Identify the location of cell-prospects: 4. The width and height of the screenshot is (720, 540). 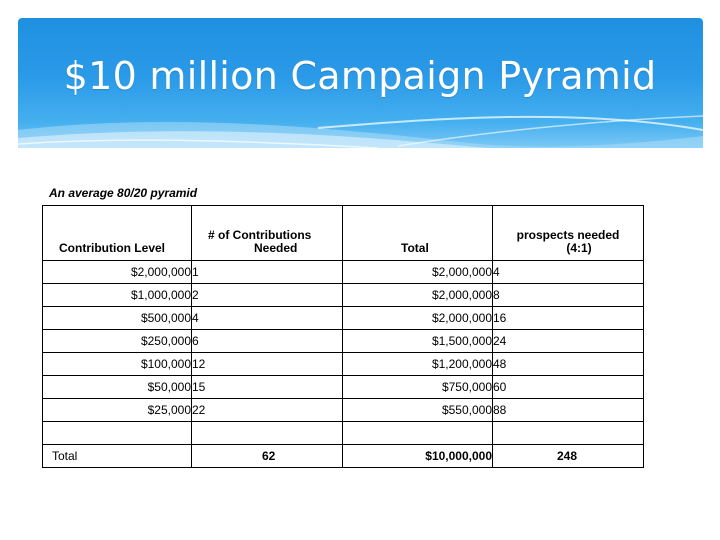
(568, 272).